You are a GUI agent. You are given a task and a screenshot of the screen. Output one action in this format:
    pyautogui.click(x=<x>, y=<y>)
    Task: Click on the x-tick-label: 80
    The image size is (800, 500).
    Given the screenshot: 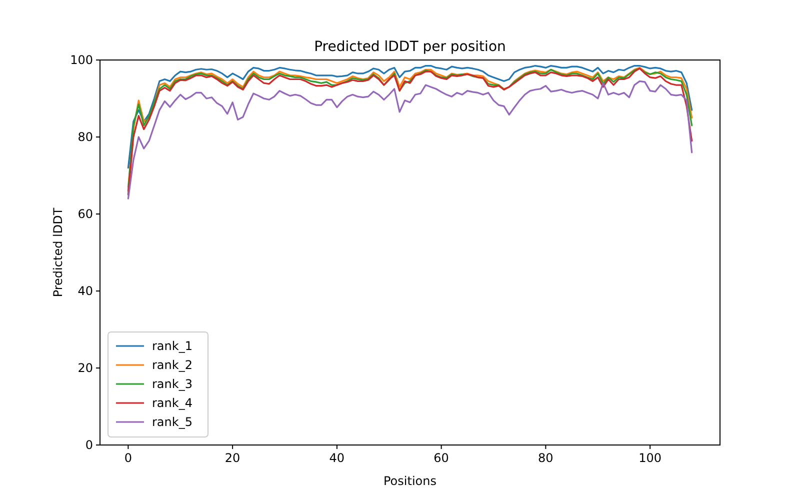 What is the action you would take?
    pyautogui.click(x=546, y=458)
    